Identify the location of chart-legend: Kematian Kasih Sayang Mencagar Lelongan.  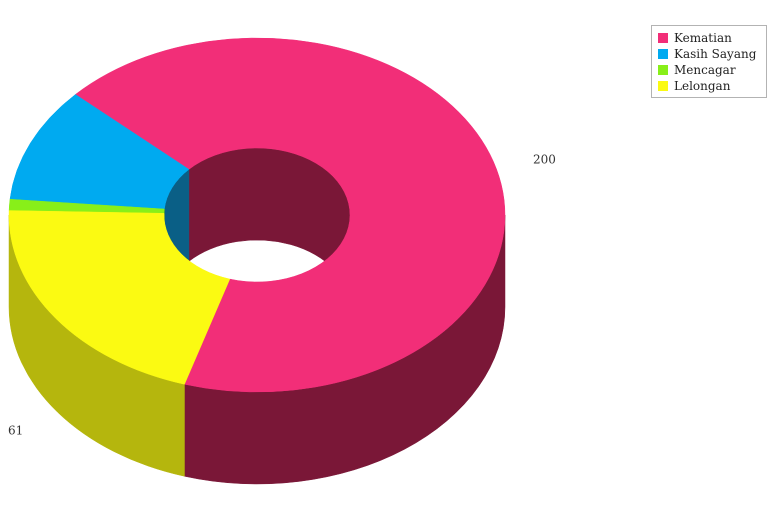
(709, 61).